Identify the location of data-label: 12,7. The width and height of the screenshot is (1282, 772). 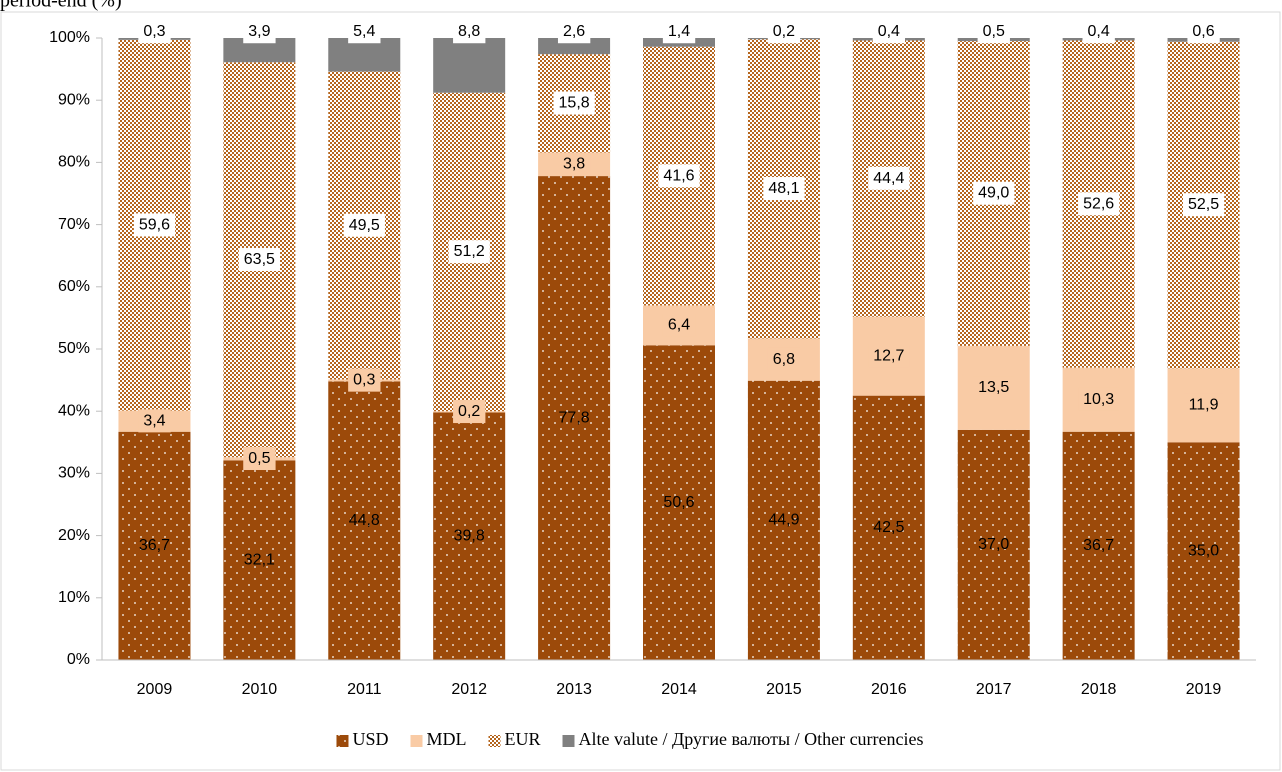
(888, 355).